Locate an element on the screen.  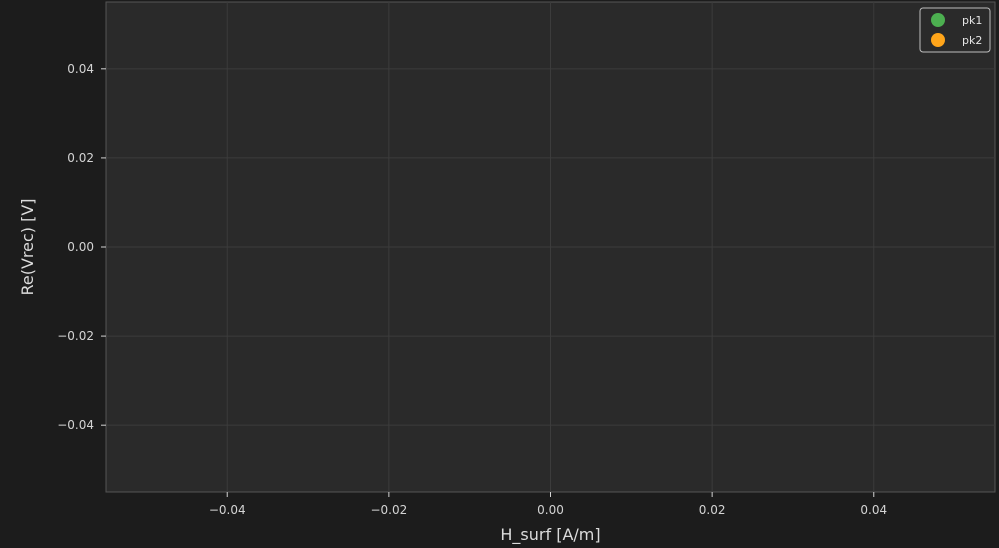
y-tick-label: 0.00 is located at coordinates (80, 247).